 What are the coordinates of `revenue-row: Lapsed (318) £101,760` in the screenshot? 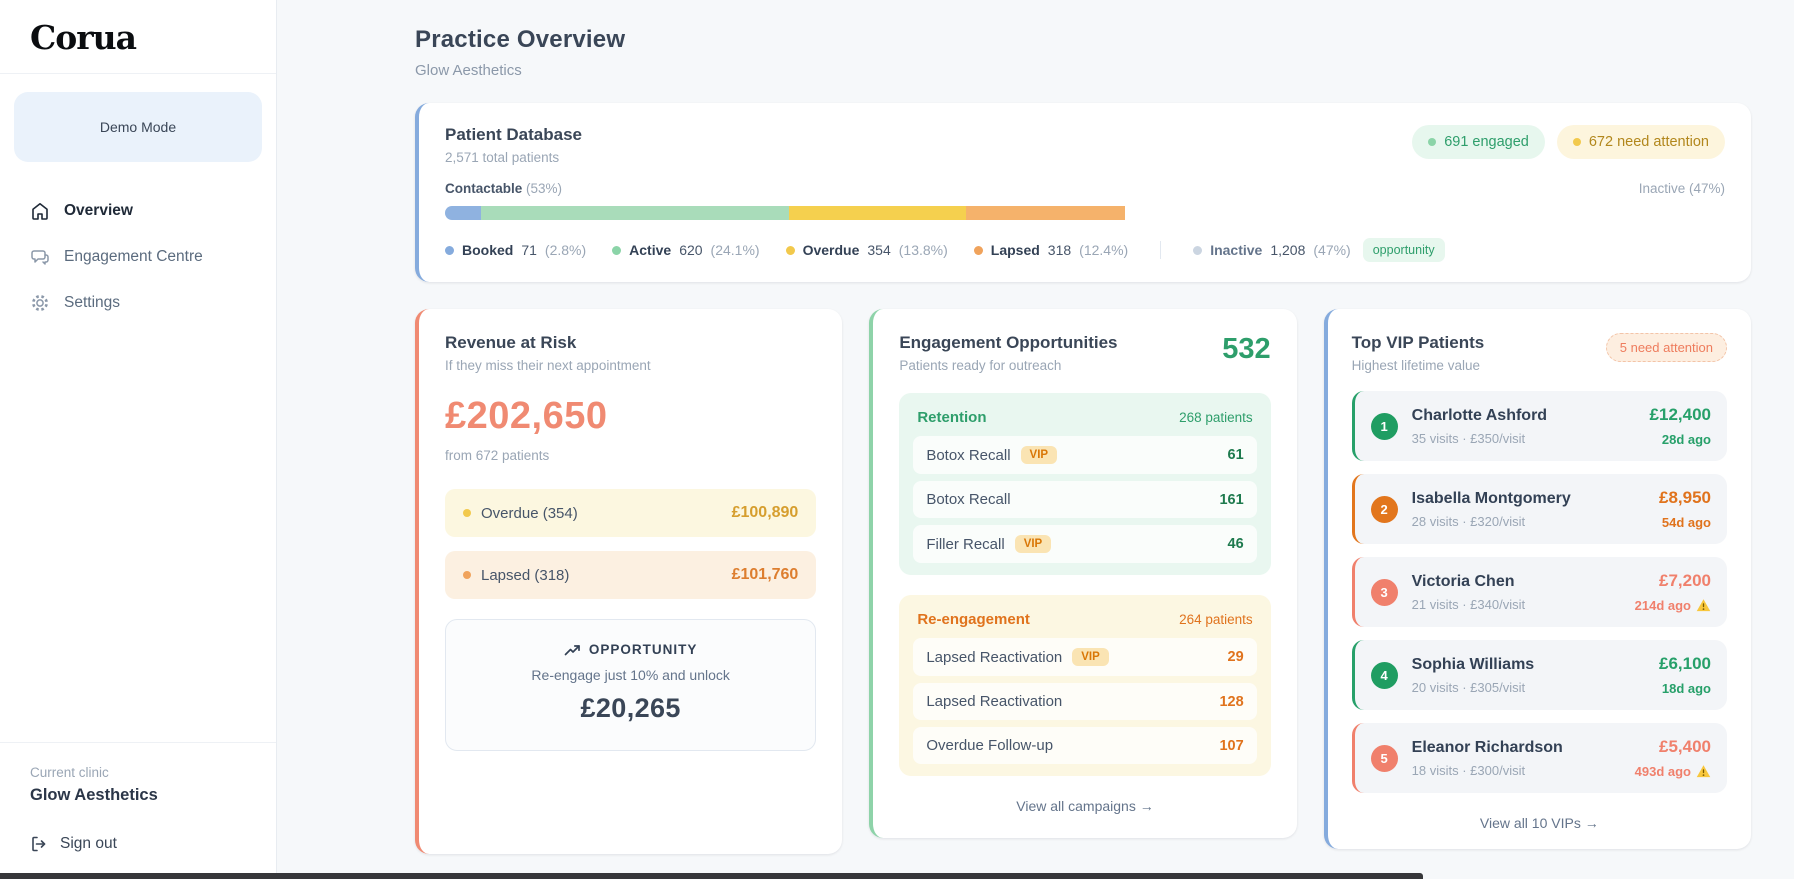 It's located at (631, 575).